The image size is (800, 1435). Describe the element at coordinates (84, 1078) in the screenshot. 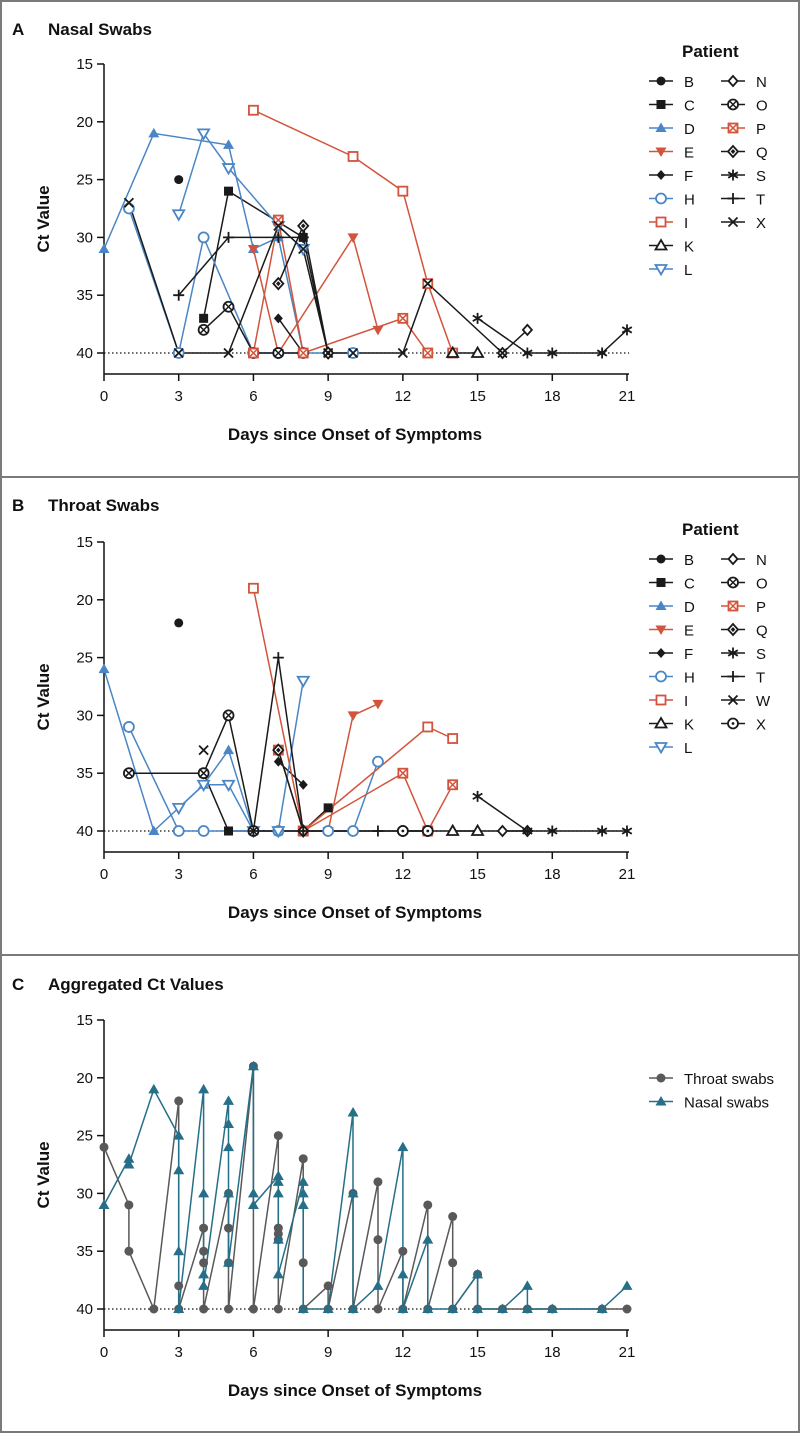

I see `y-tick-label: 20` at that location.